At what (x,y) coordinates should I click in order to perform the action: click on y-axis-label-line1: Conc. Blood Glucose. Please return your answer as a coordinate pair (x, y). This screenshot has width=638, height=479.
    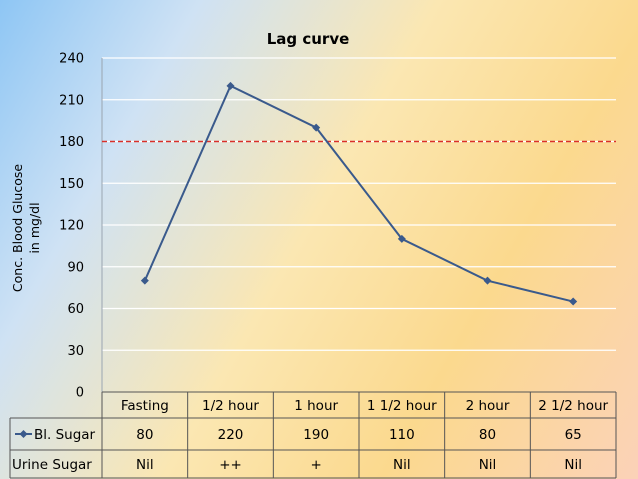
    Looking at the image, I should click on (17, 228).